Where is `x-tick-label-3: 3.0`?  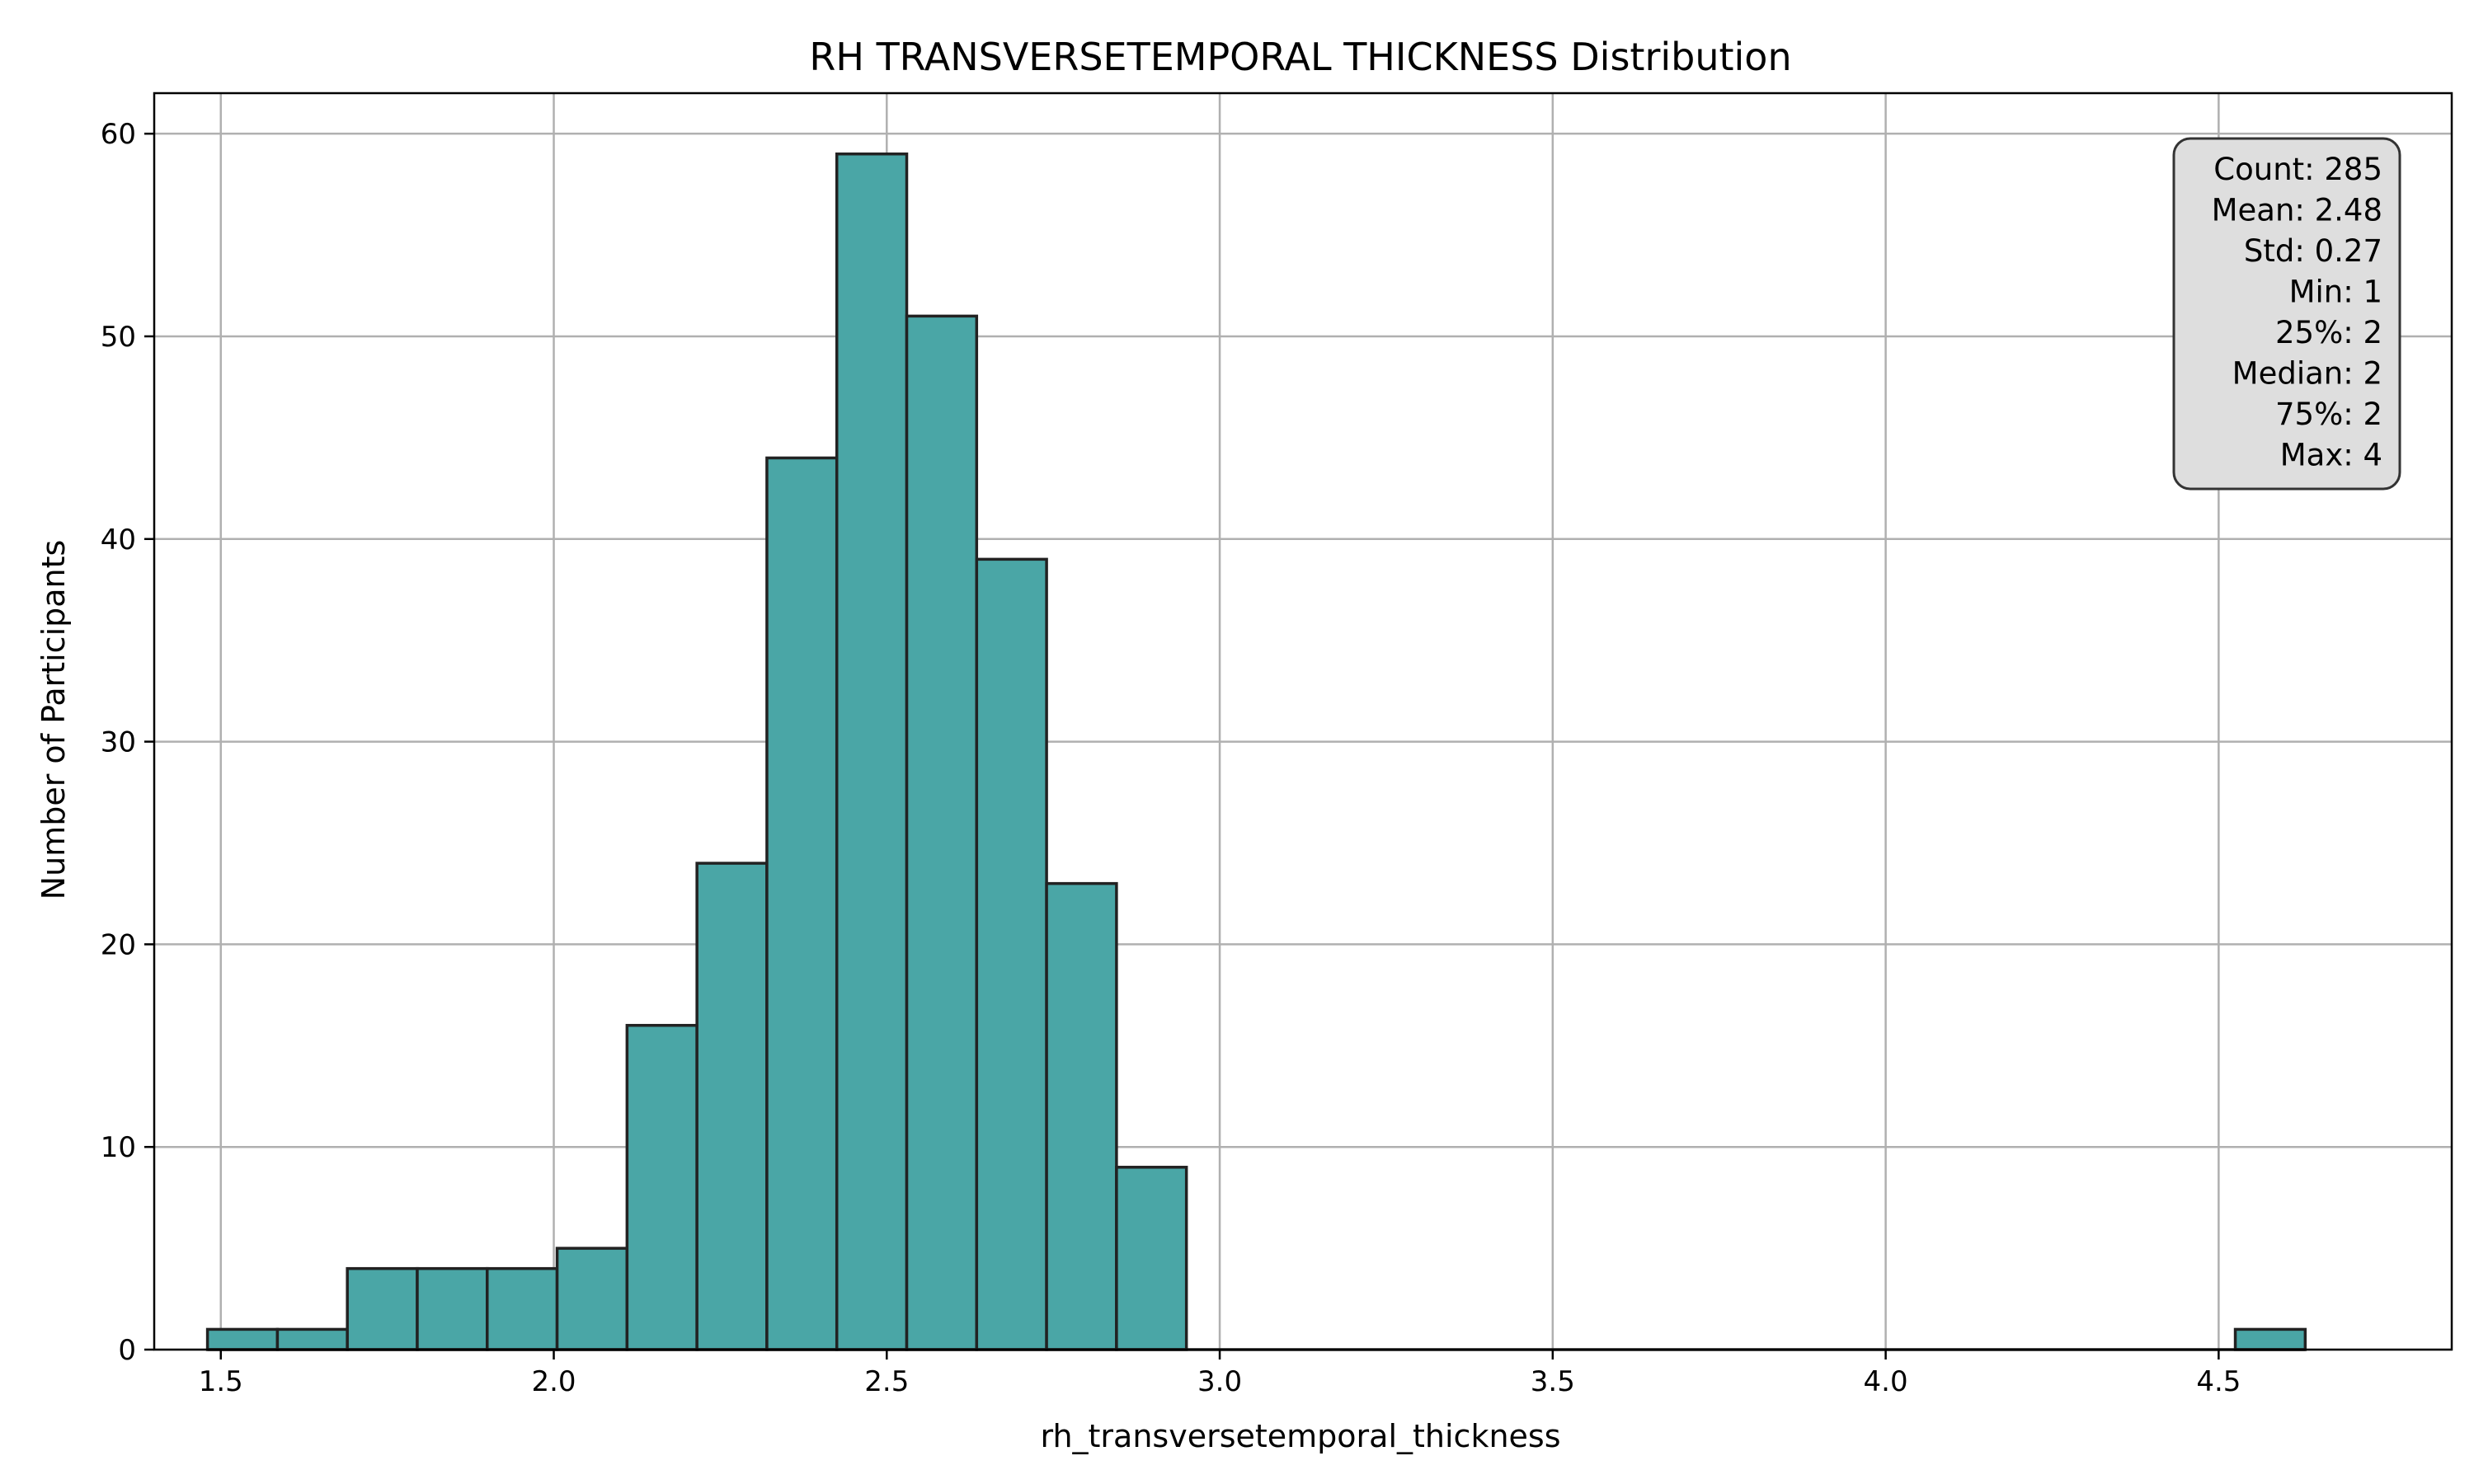 x-tick-label-3: 3.0 is located at coordinates (1219, 1381).